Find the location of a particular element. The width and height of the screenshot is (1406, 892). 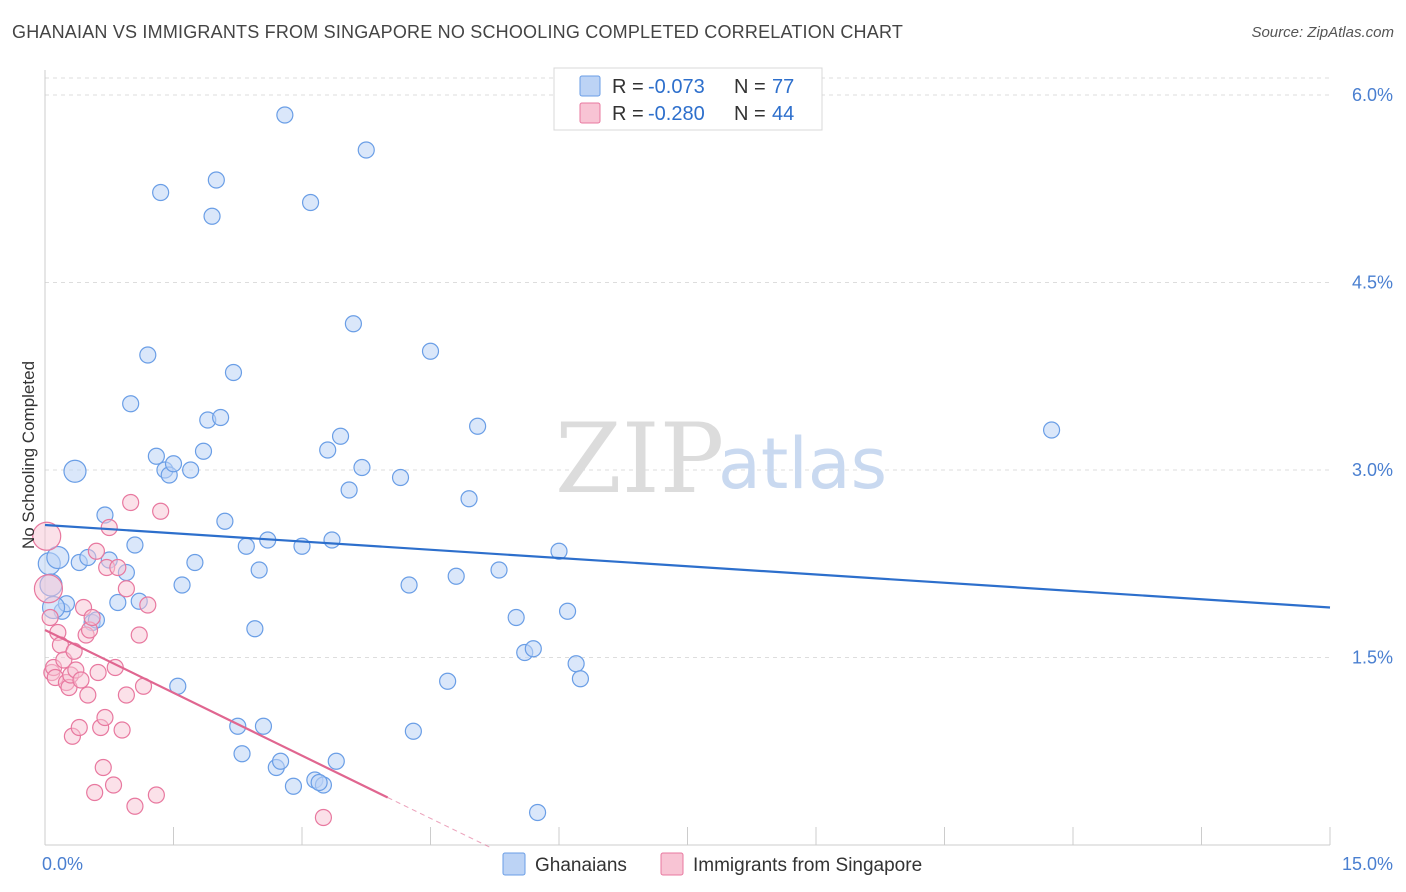

correlation-legend: R = -0.073 N = 77 R = -0.280 N = 44 is located at coordinates (688, 99).